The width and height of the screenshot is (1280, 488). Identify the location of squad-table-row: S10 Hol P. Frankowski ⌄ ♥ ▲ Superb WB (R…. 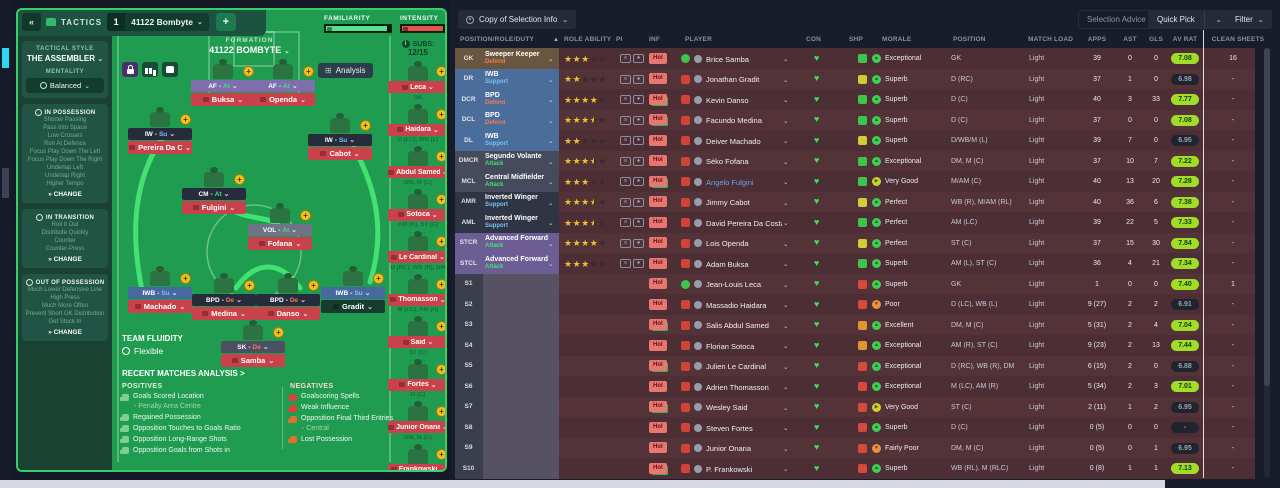
(855, 468).